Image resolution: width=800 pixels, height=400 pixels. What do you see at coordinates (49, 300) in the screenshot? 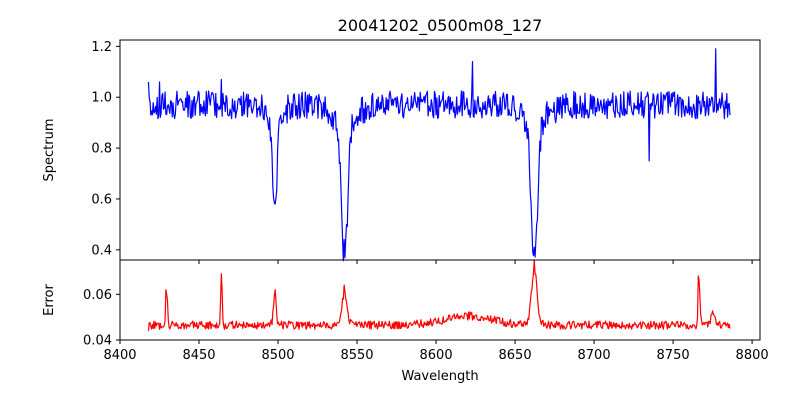
I see `error-y-label: Error` at bounding box center [49, 300].